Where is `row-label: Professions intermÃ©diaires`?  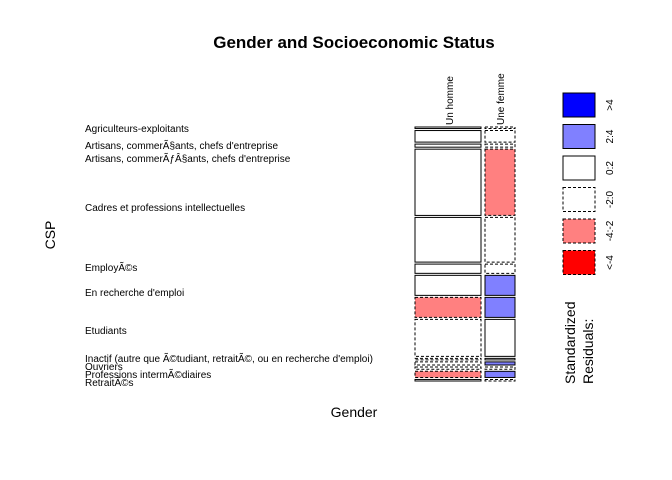
row-label: Professions intermÃ©diaires is located at coordinates (148, 374).